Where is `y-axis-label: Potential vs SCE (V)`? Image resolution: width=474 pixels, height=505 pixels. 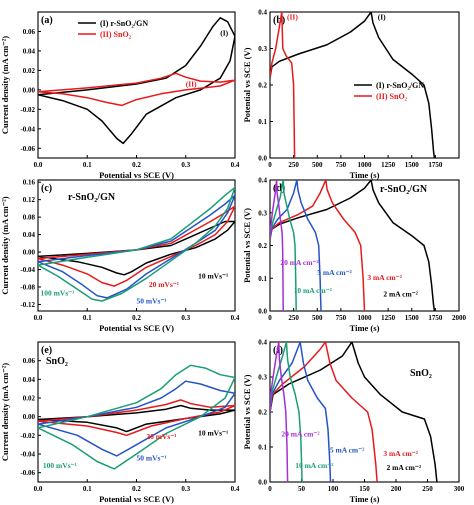 y-axis-label: Potential vs SCE (V) is located at coordinates (247, 411).